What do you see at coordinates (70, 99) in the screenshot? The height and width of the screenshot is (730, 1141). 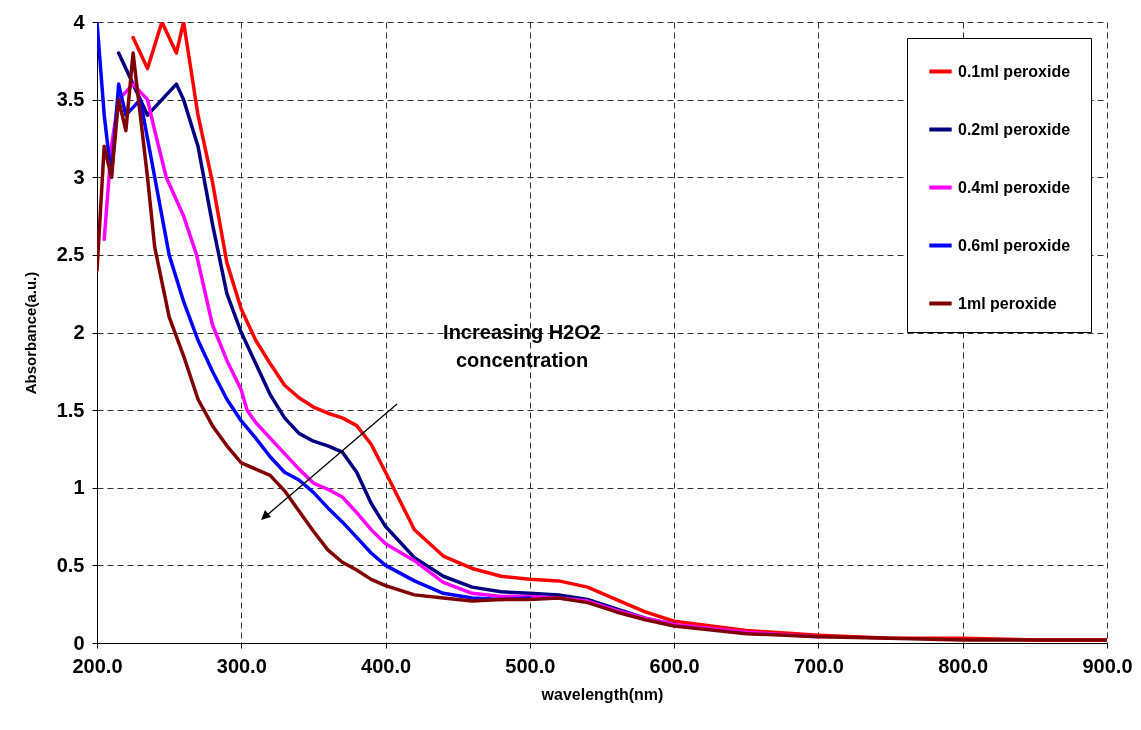 I see `y-tick-label: 3.5` at bounding box center [70, 99].